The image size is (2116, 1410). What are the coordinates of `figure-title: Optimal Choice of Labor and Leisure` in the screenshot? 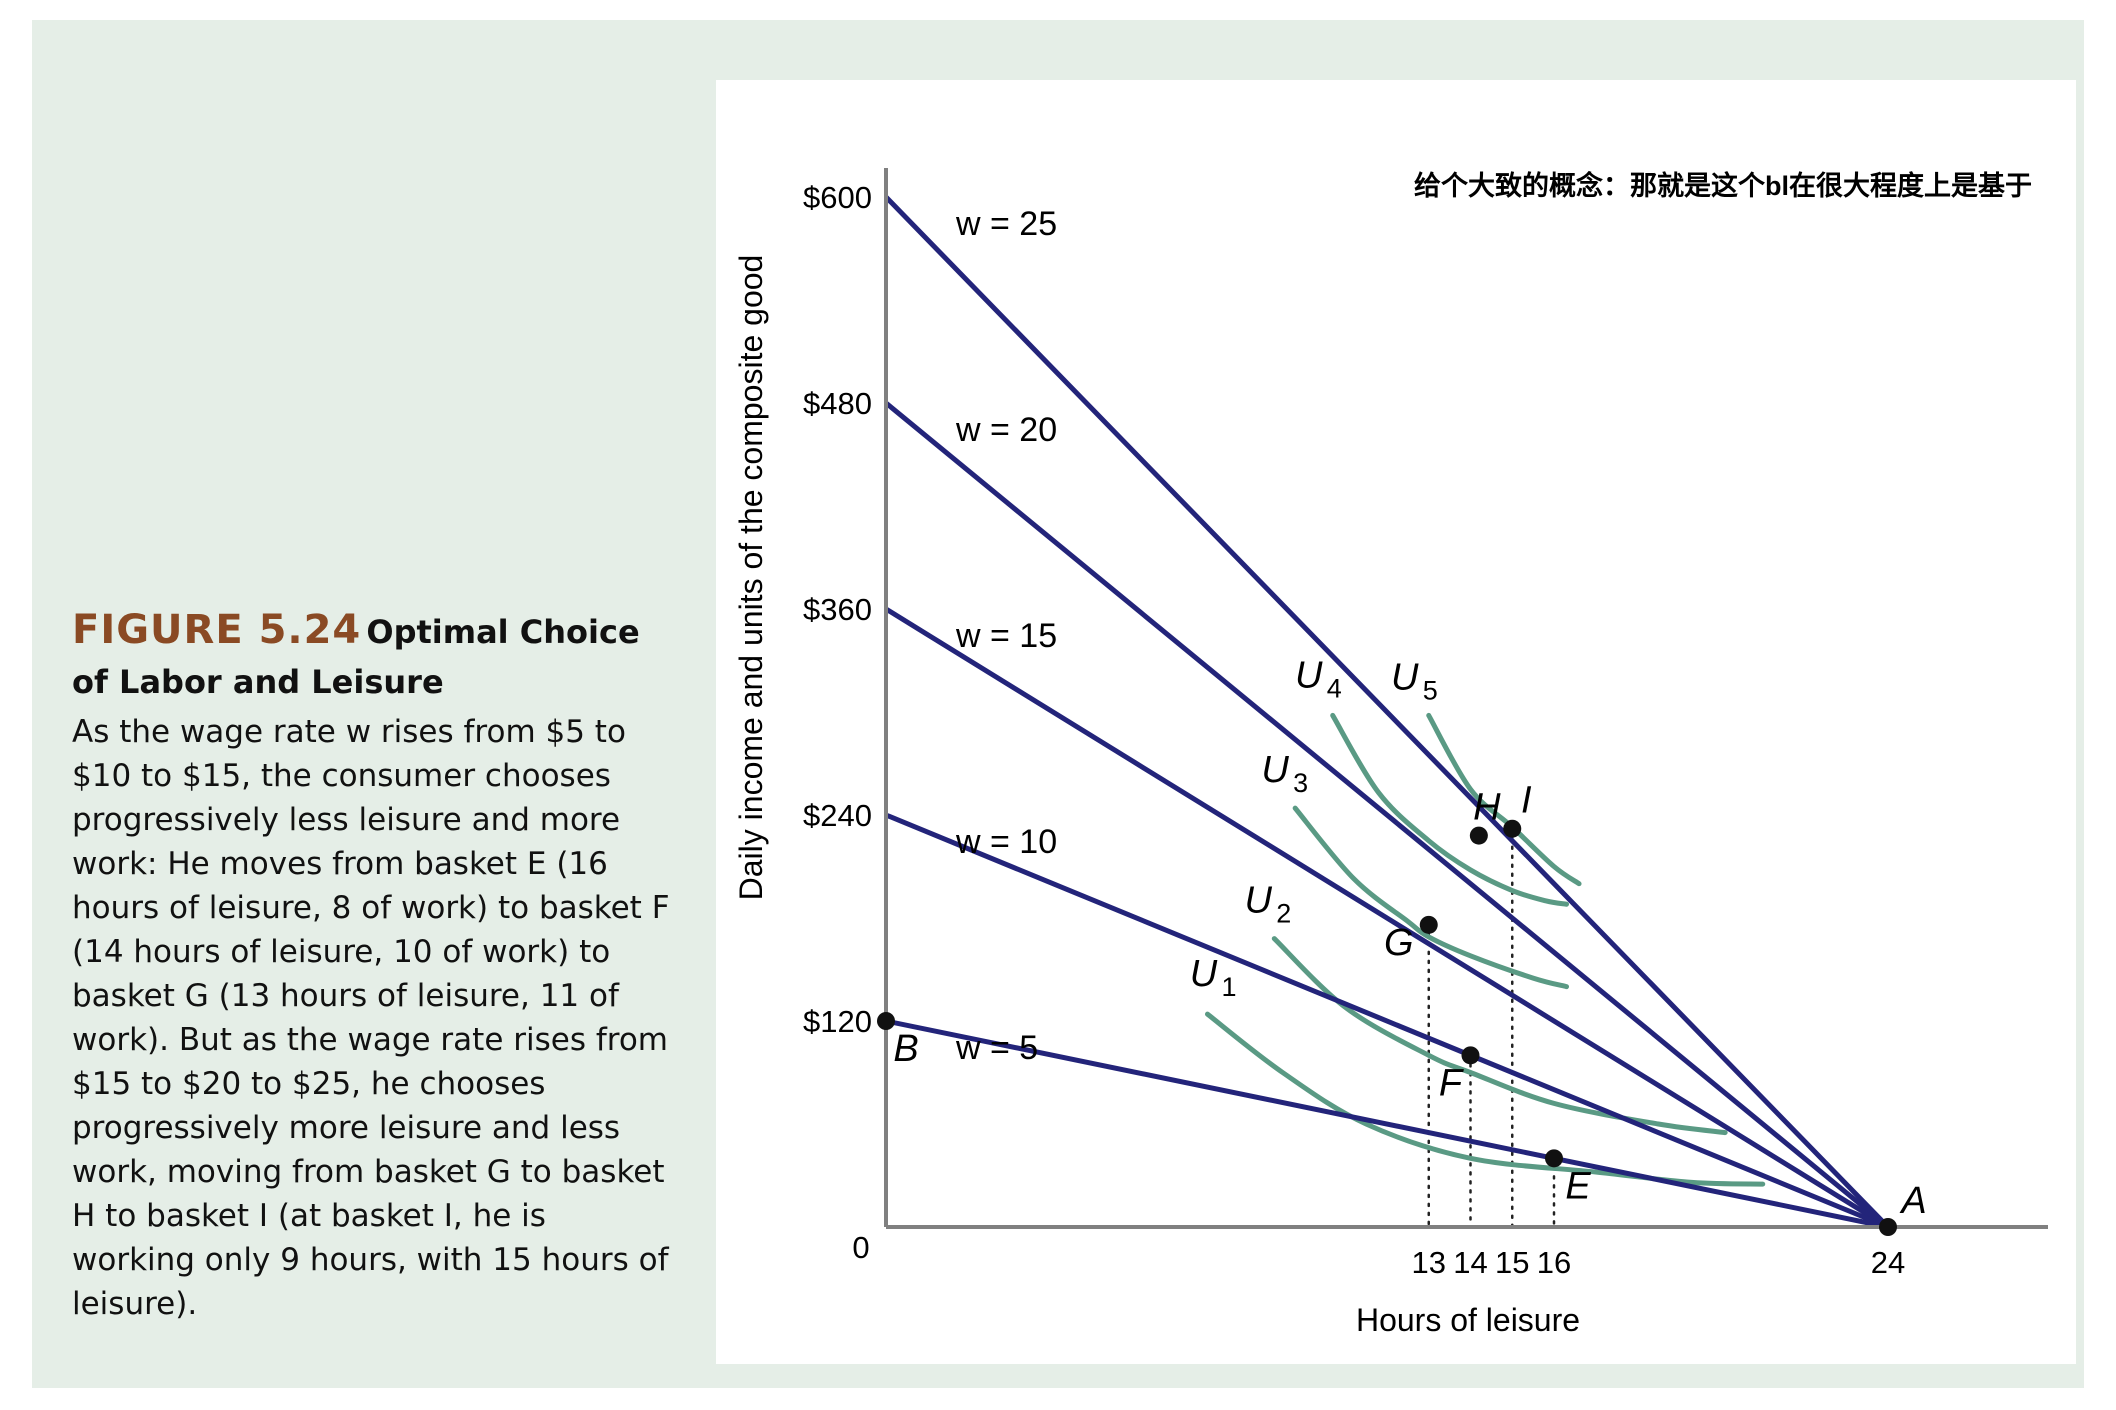 It's located at (356, 657).